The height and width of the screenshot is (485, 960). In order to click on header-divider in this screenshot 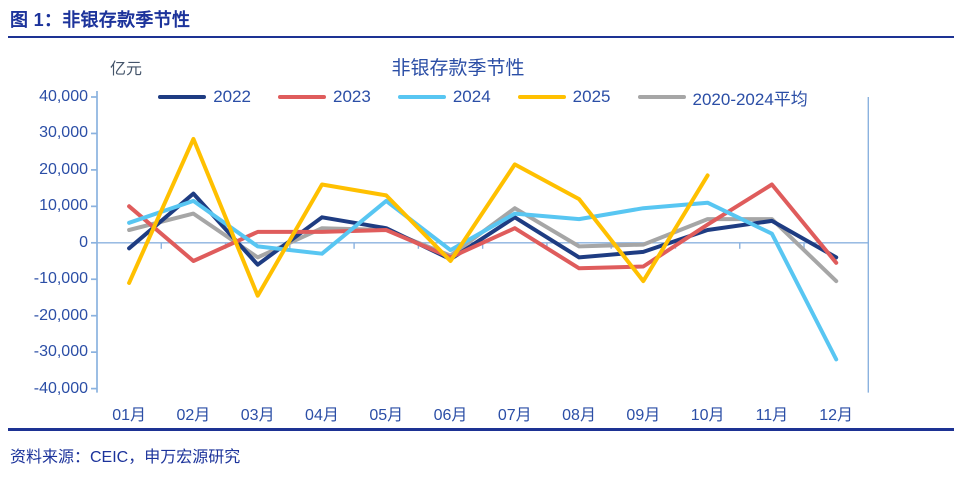, I will do `click(481, 37)`.